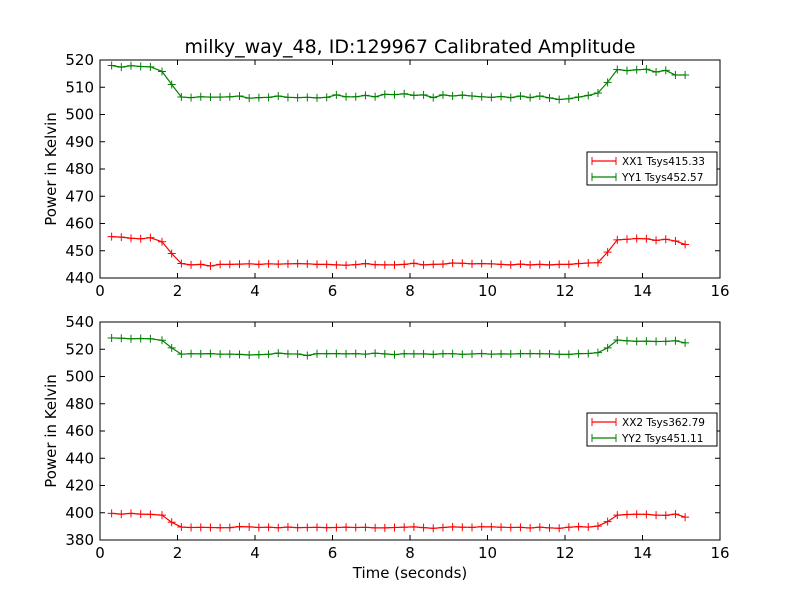  I want to click on x-axis-label: Time (seconds), so click(410, 573).